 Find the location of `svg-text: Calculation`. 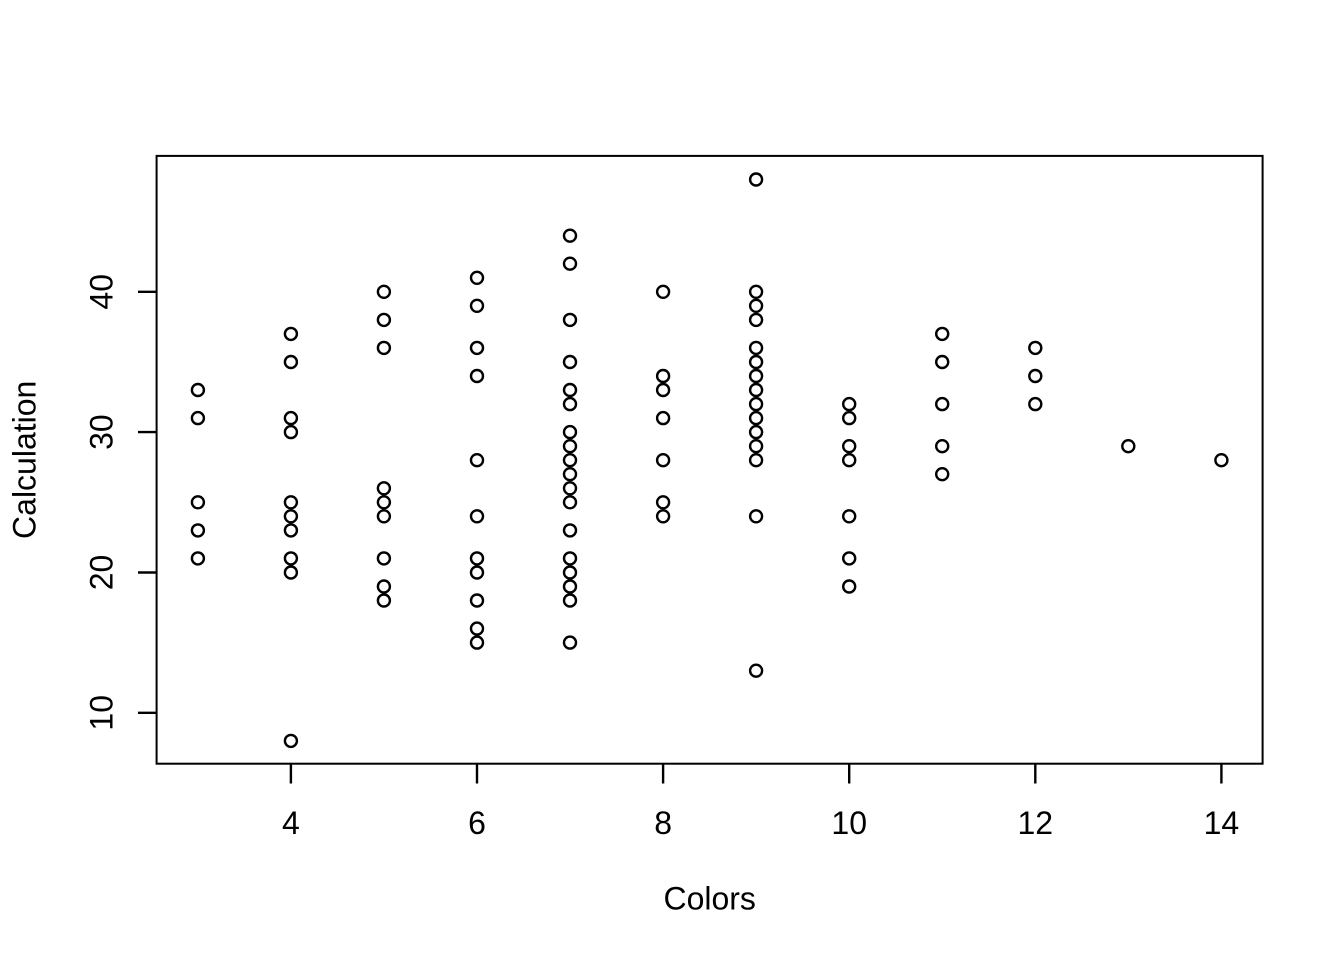

svg-text: Calculation is located at coordinates (25, 460).